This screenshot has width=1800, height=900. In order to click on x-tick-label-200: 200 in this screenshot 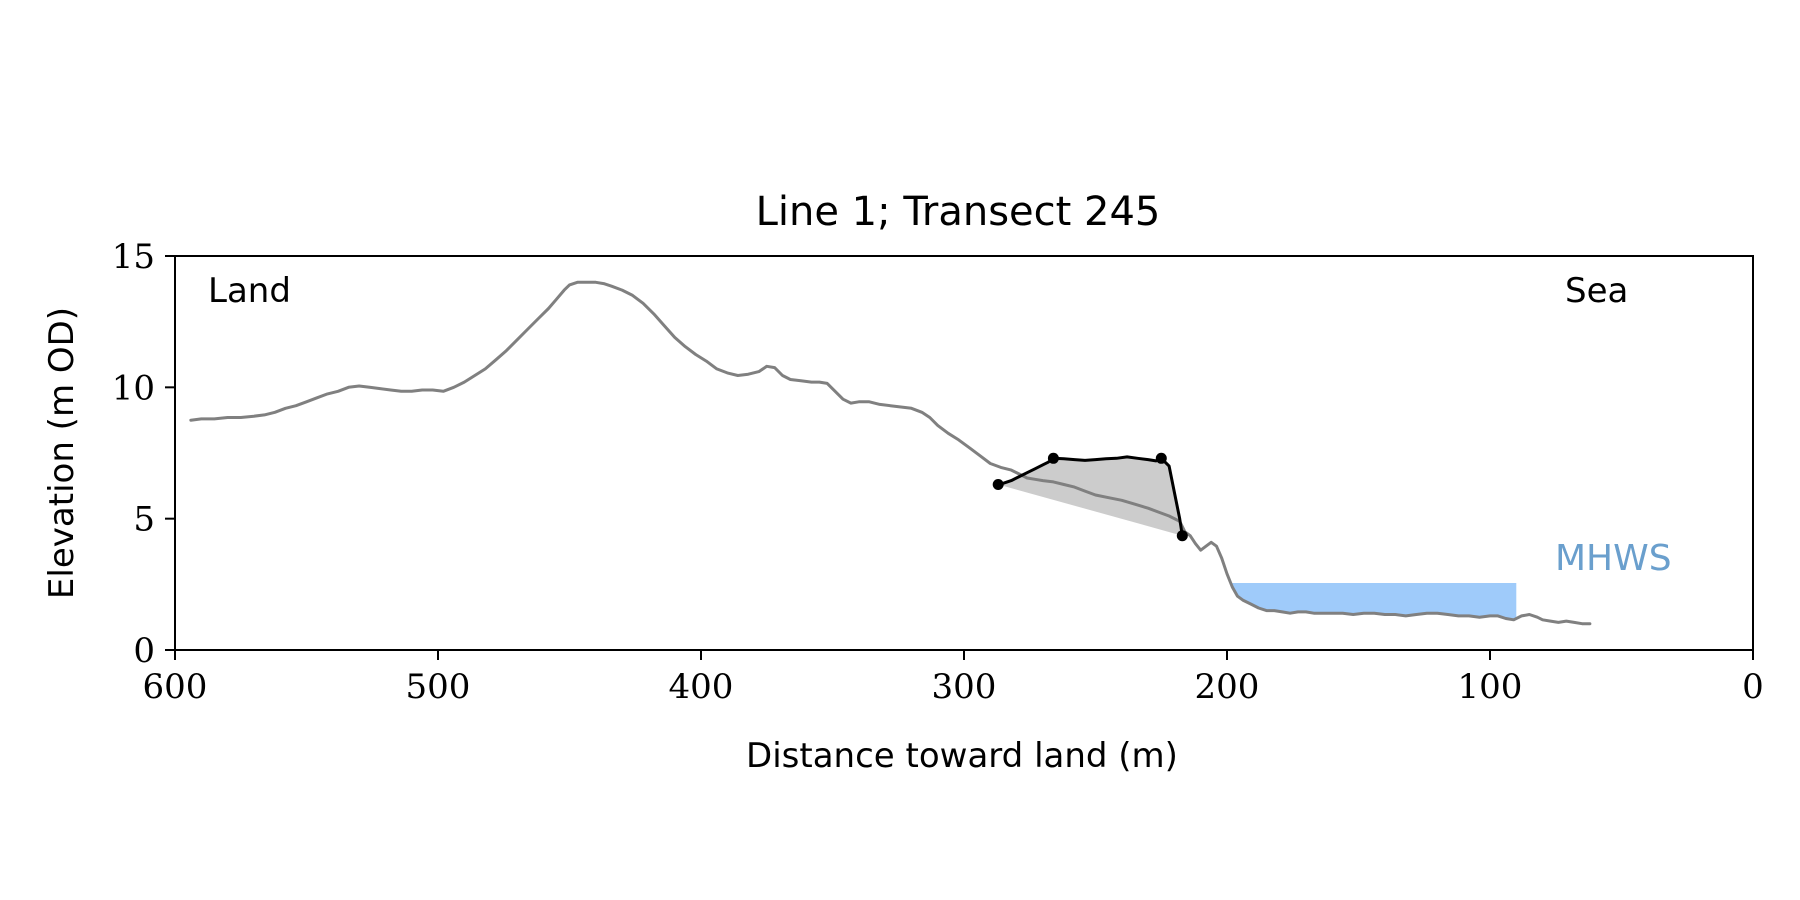, I will do `click(1227, 687)`.